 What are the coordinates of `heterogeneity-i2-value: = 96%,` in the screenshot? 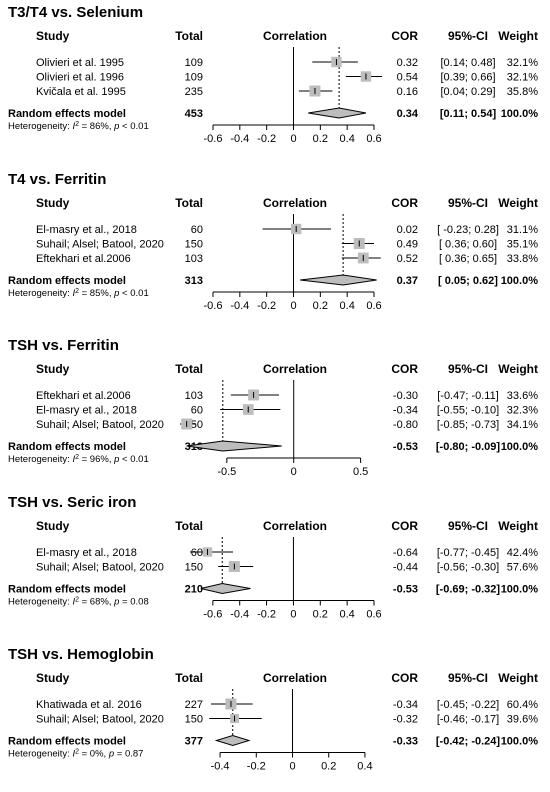 It's located at (96, 459).